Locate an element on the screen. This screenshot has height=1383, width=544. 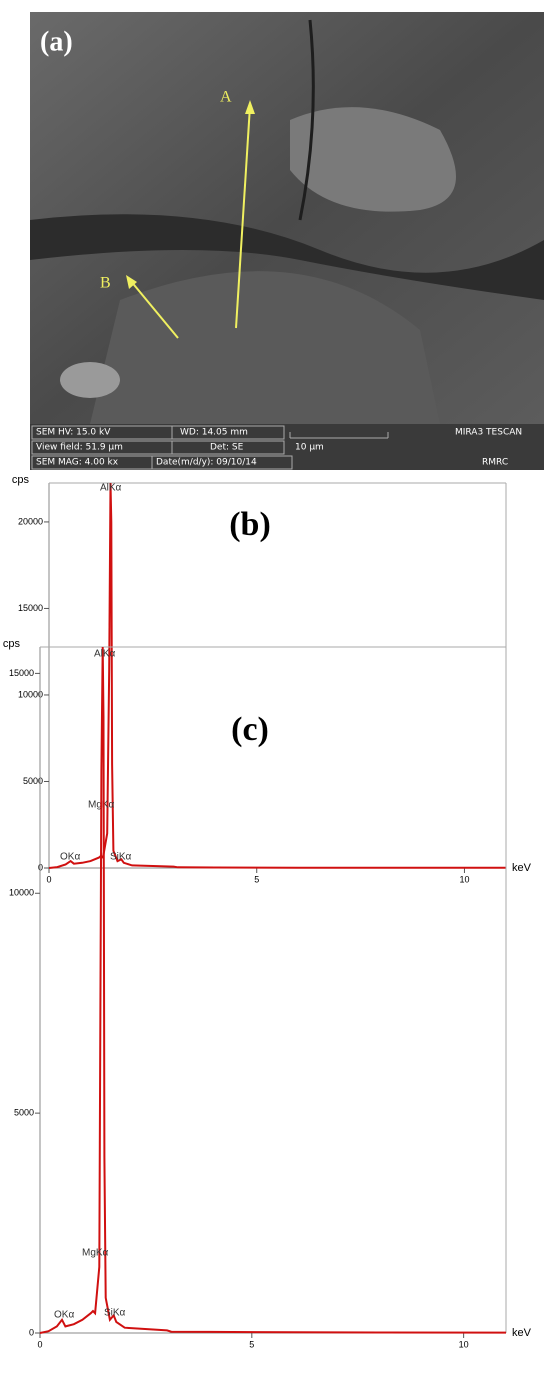
info-bar is located at coordinates (287, 447).